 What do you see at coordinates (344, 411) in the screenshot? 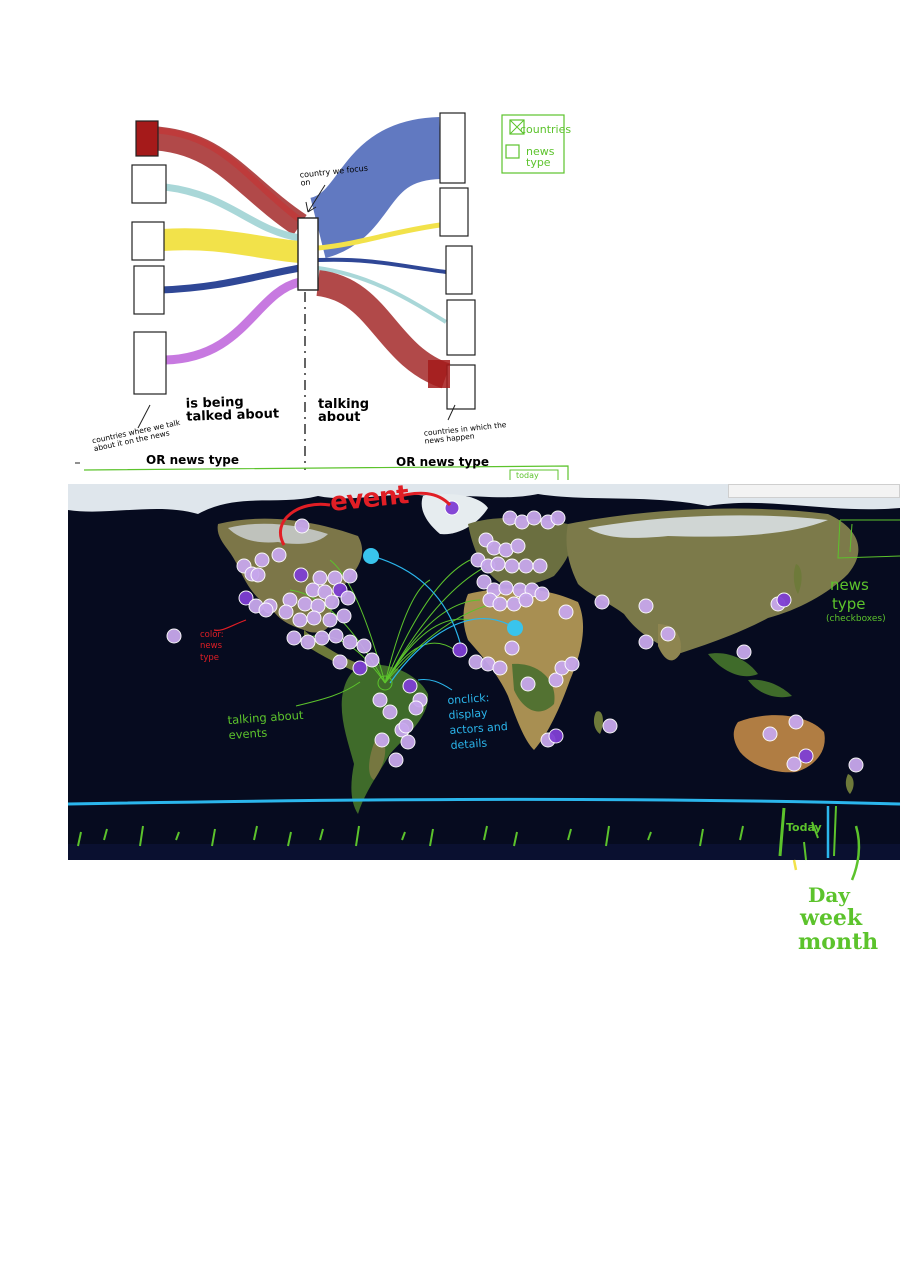
I see `talking-about: talking about` at bounding box center [344, 411].